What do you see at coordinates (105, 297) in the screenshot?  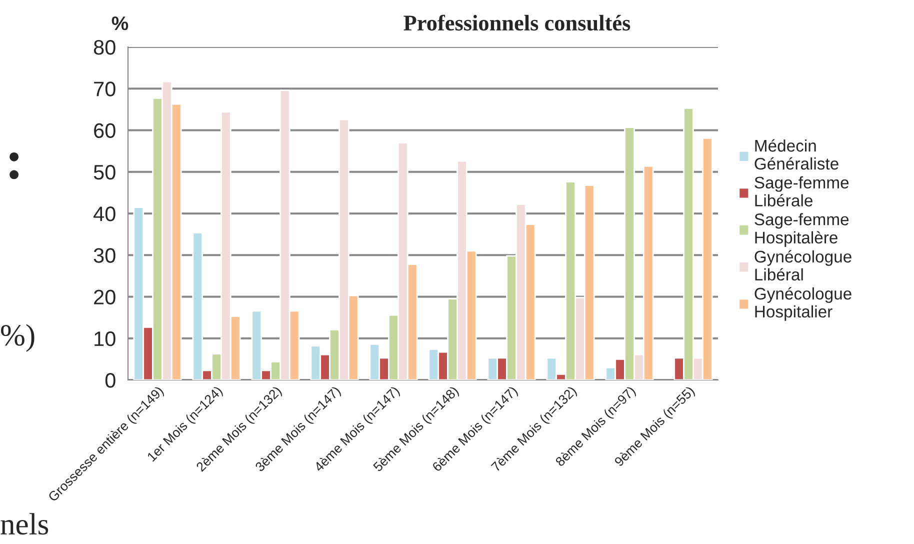 I see `y-tick-label: 20` at bounding box center [105, 297].